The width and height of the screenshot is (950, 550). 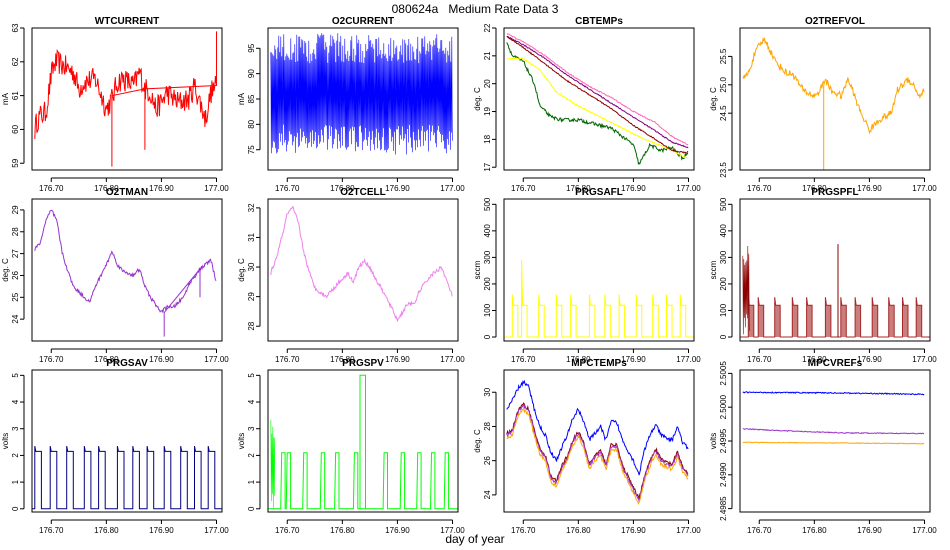 I want to click on y-tick-label: 4, so click(x=251, y=401).